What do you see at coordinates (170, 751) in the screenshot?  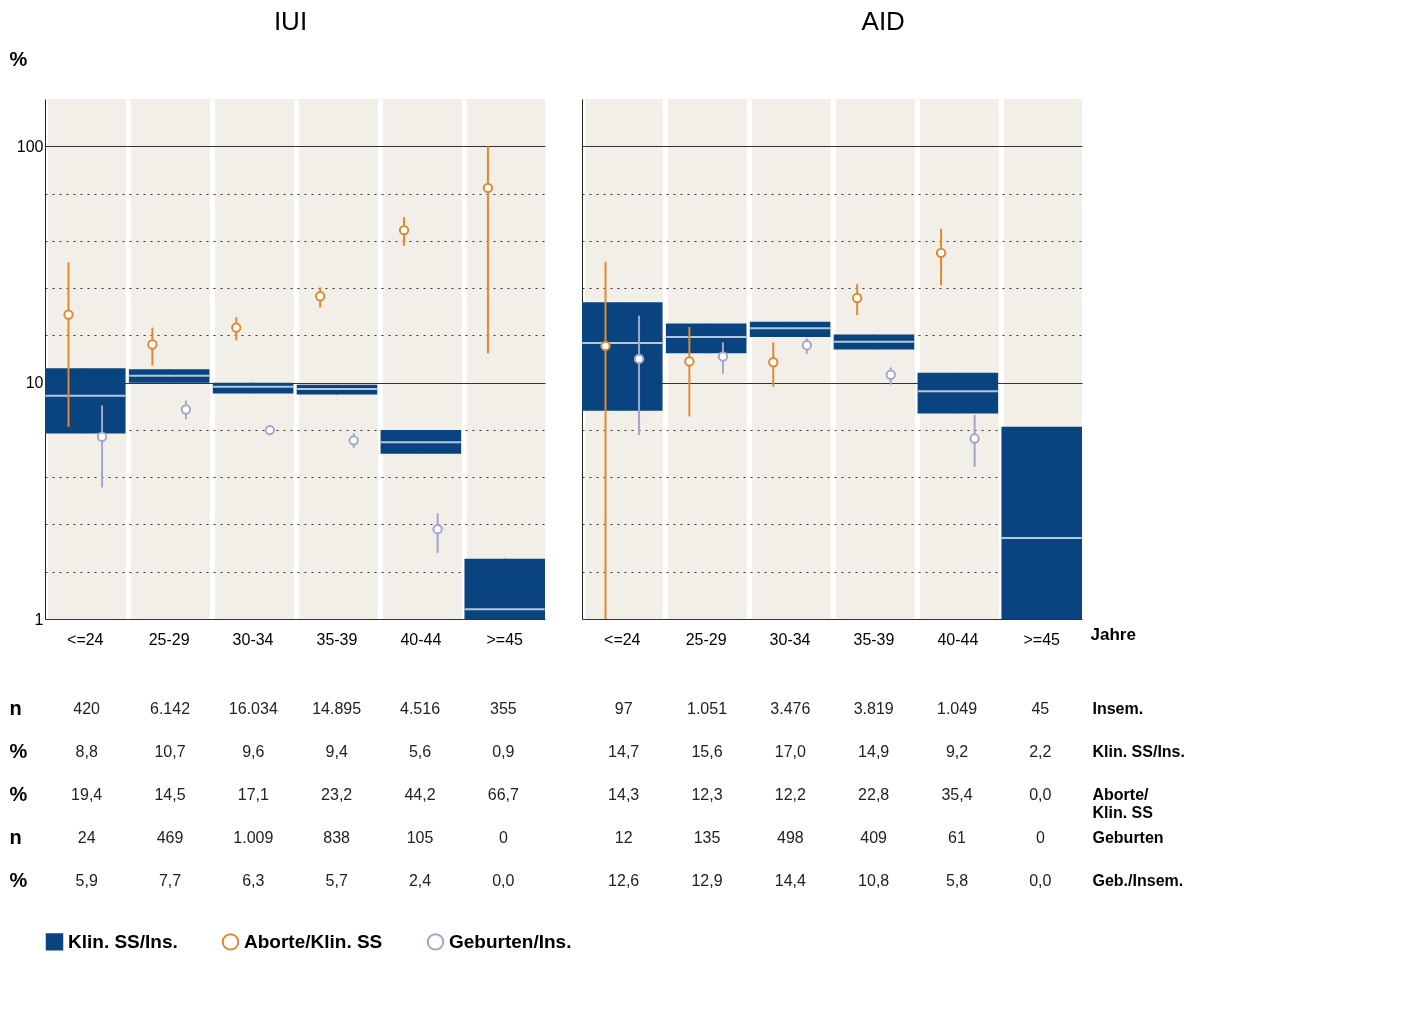 I see `text: 10,7` at bounding box center [170, 751].